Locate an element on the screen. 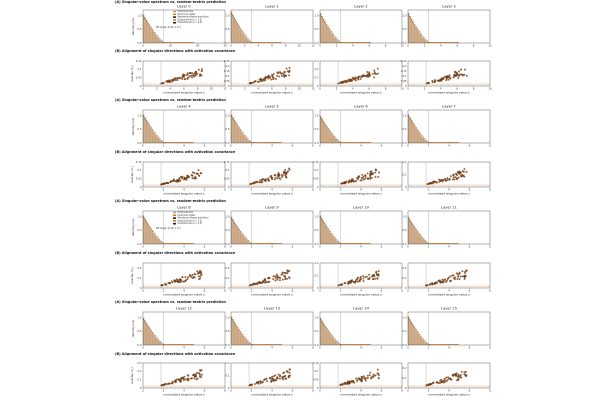 The height and width of the screenshot is (400, 600). y-axis-label: density p(s) is located at coordinates (133, 329).